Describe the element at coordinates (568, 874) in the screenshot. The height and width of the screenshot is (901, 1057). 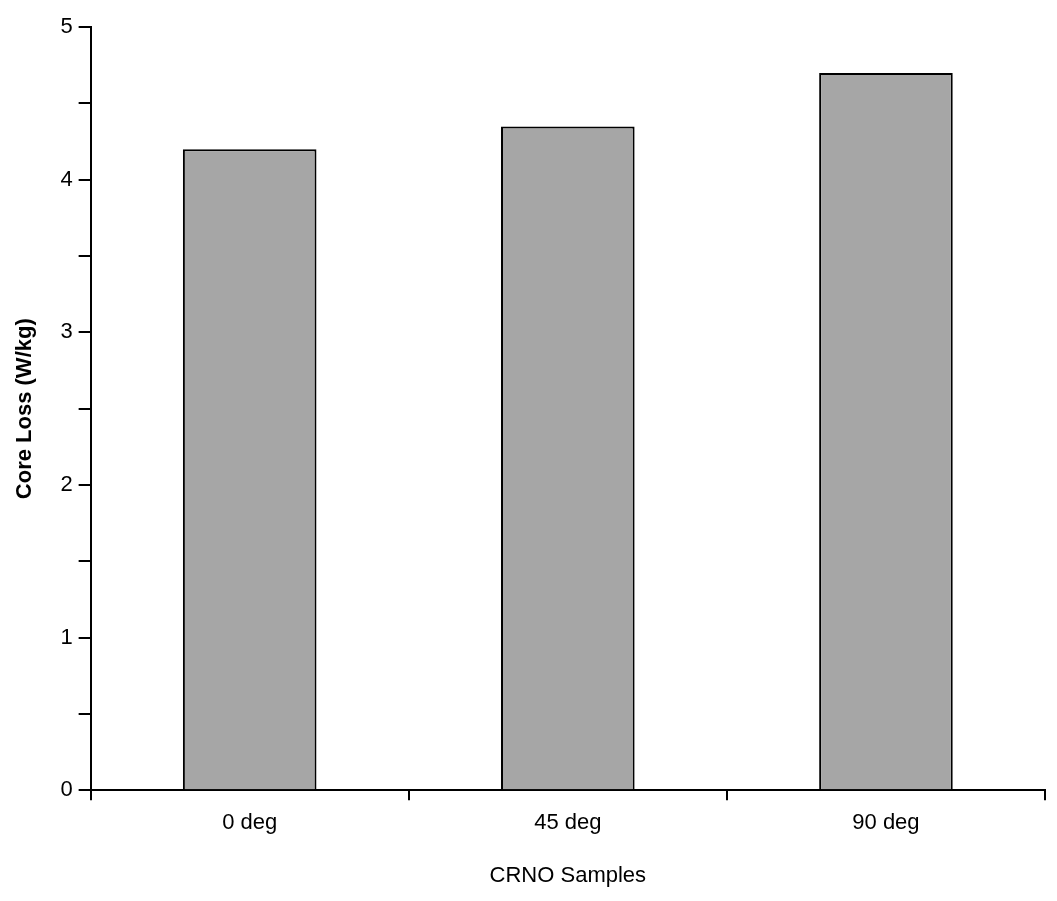
I see `x-axis-title: CRNO Samples` at that location.